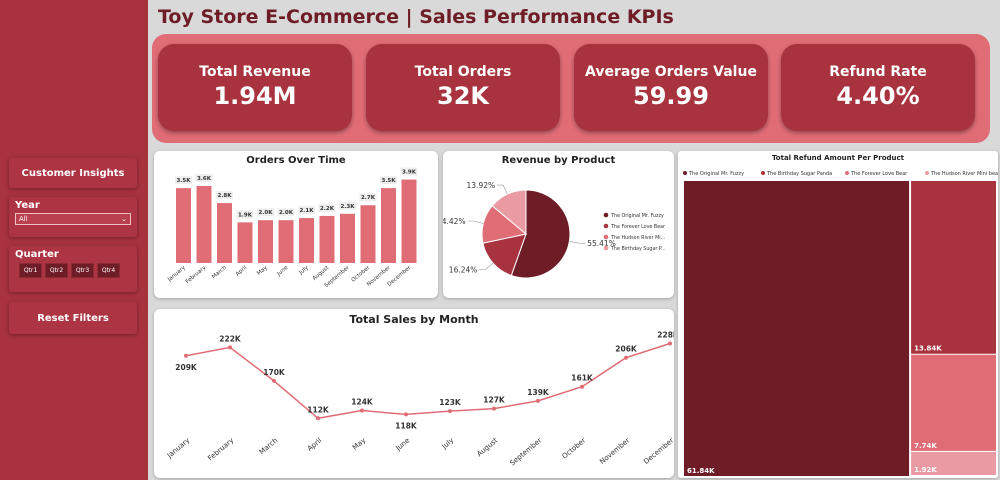 The height and width of the screenshot is (480, 1000). Describe the element at coordinates (538, 392) in the screenshot. I see `data-label: 139K` at that location.